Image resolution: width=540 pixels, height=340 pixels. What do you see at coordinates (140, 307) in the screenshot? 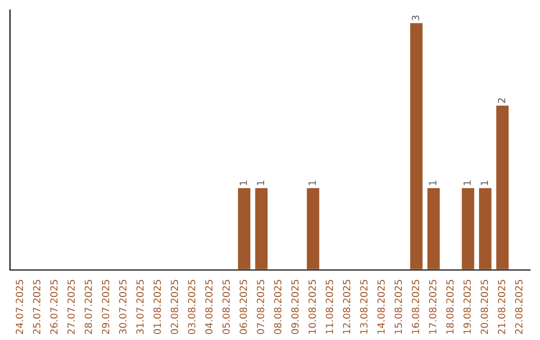
I see `x-tick-label: 31.07.2025` at bounding box center [140, 307].